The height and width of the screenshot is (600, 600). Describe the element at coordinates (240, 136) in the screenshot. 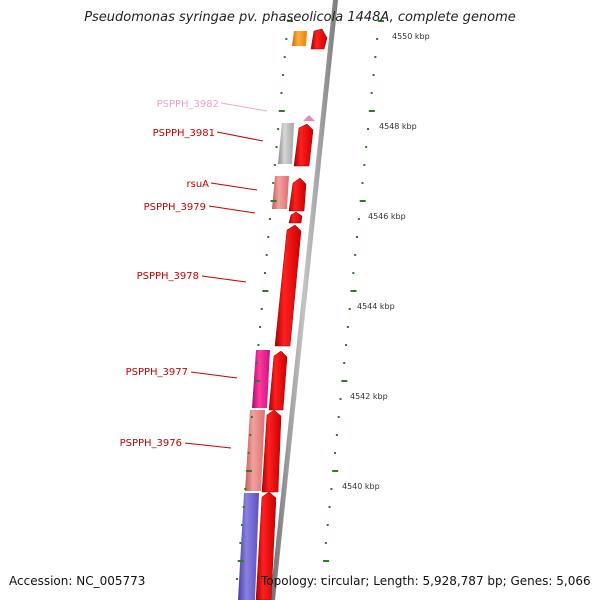

I see `leader-pspph3981` at that location.